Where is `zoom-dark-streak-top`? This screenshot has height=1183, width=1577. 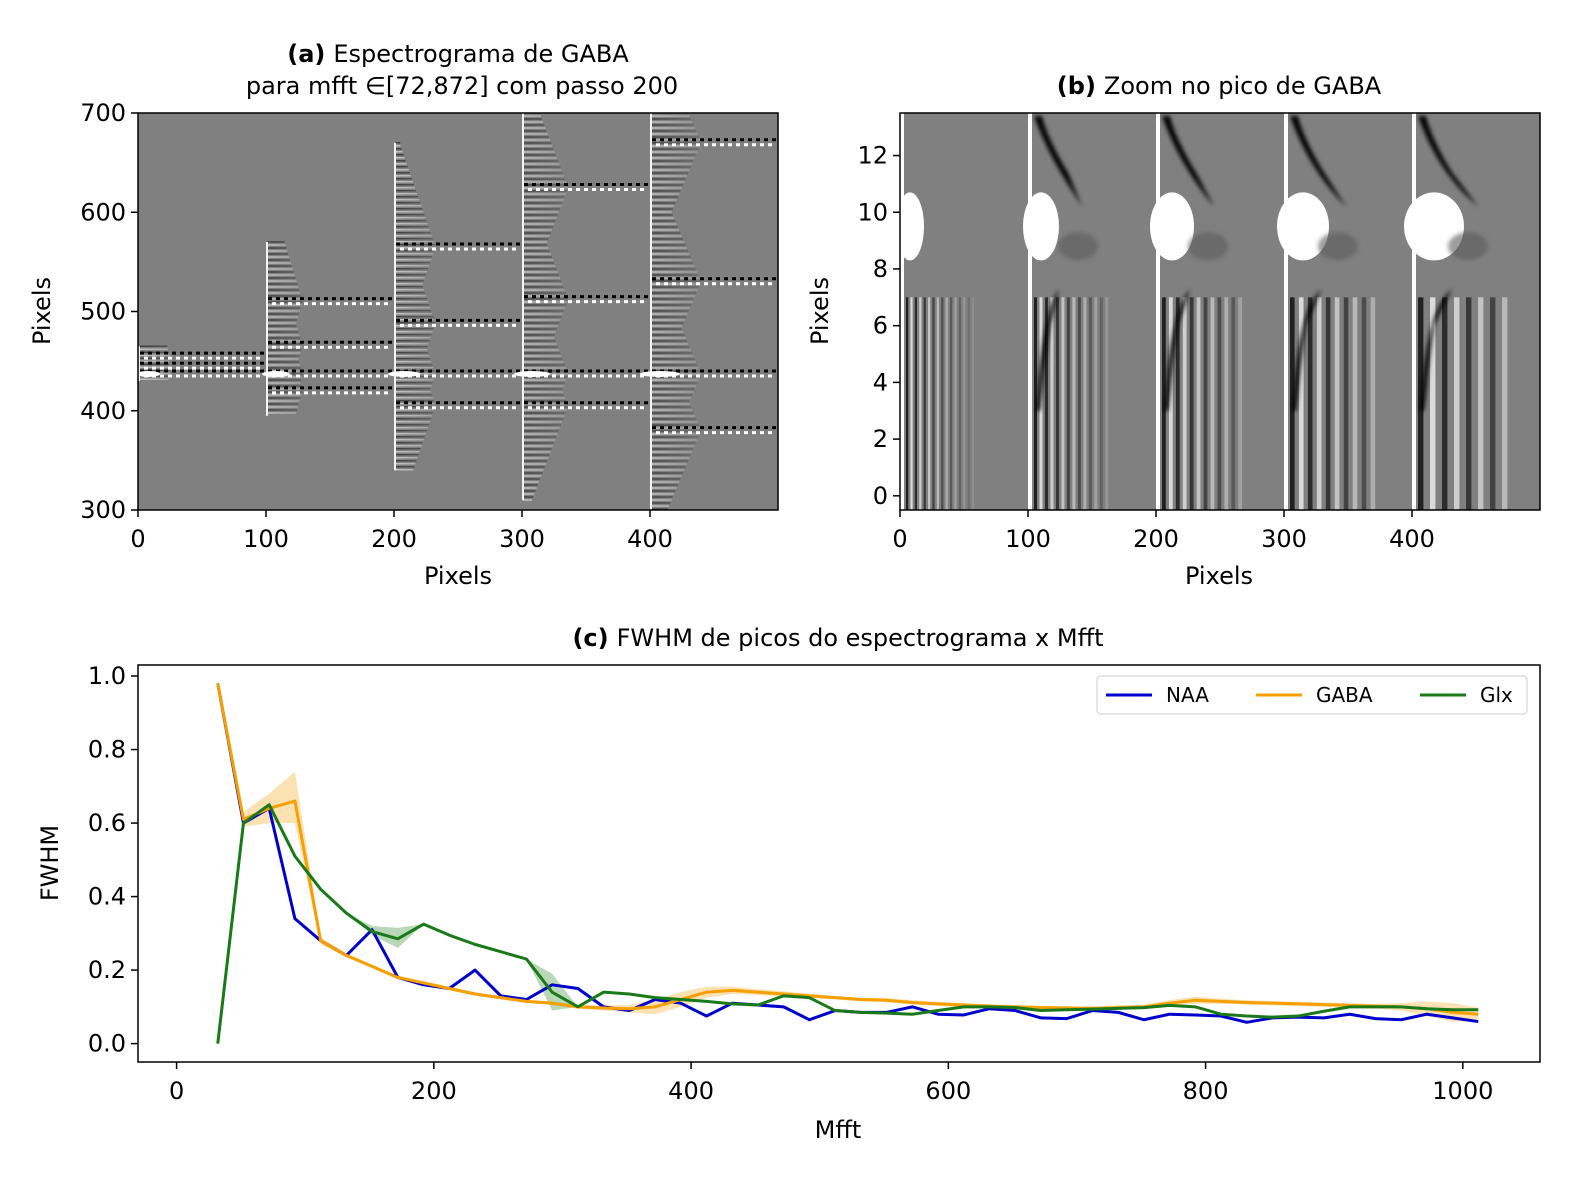
zoom-dark-streak-top is located at coordinates (1448, 161).